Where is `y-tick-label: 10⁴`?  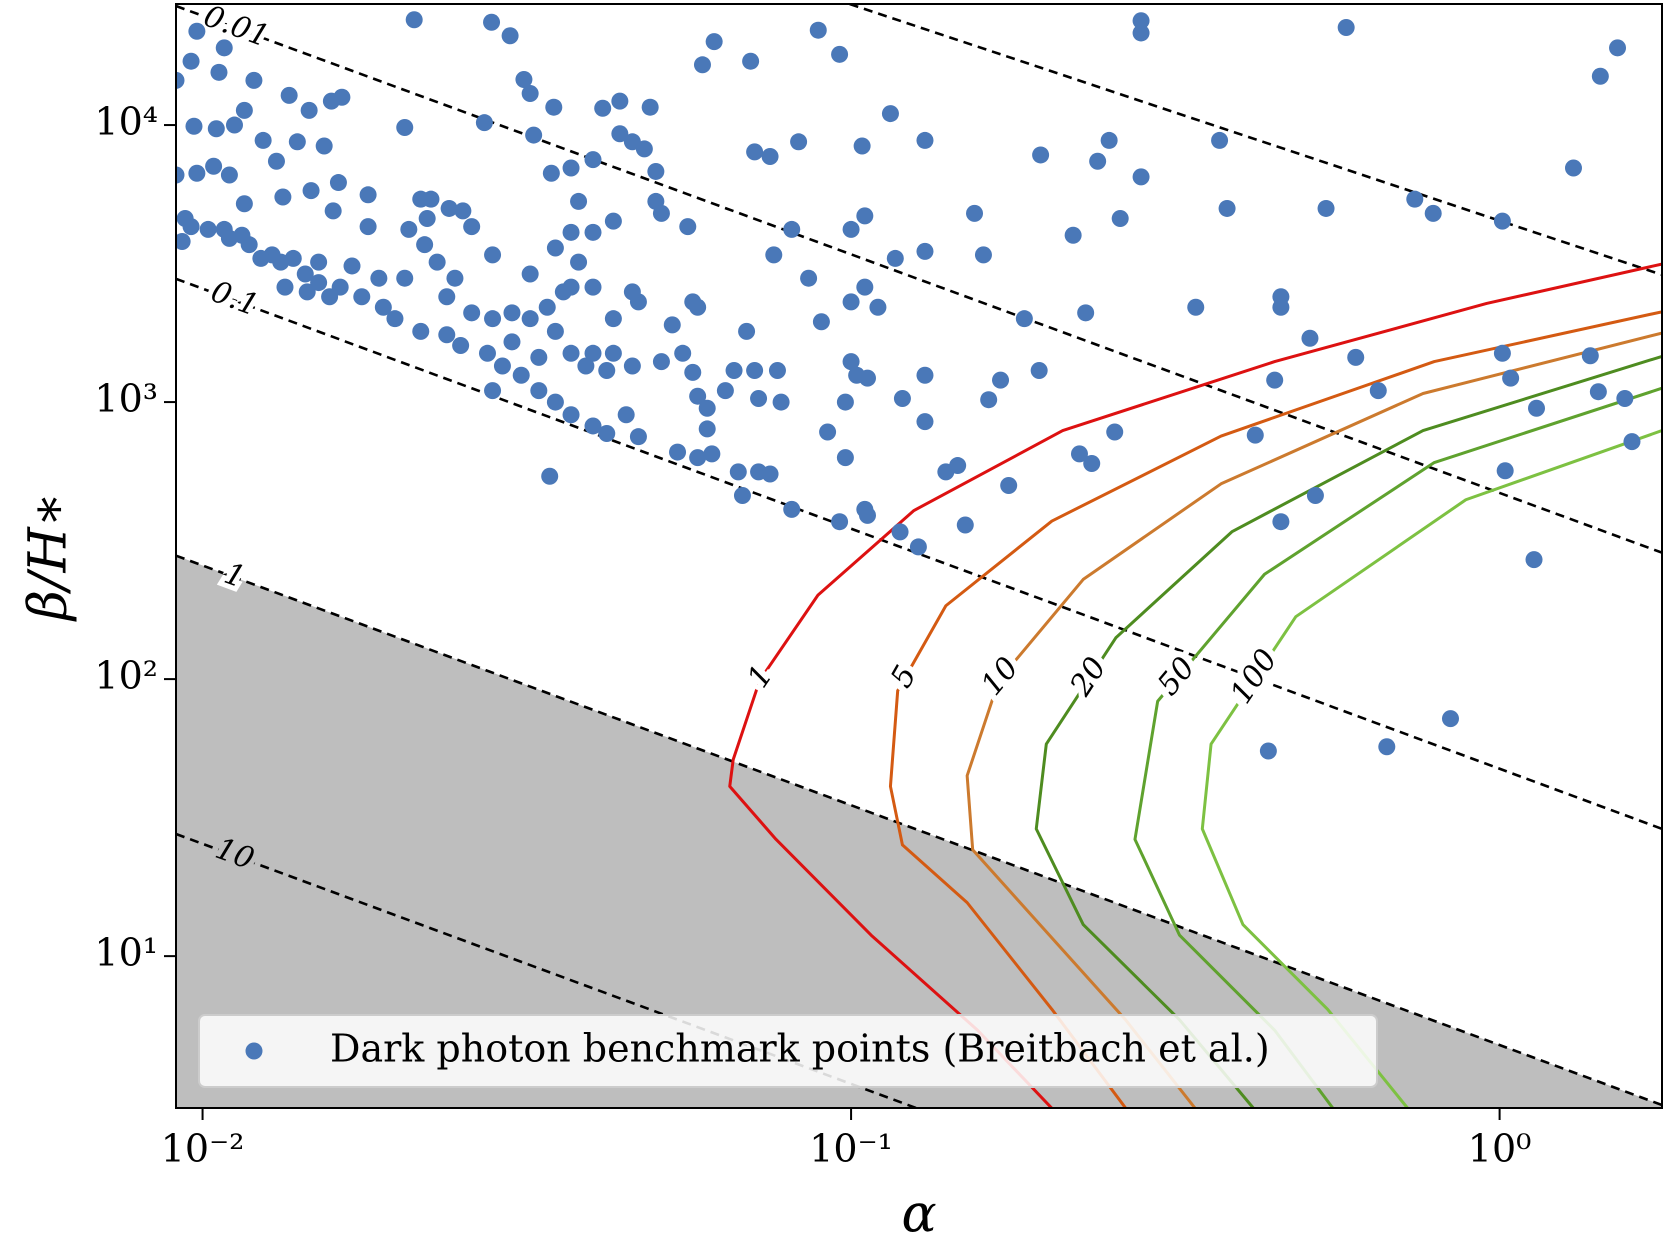
y-tick-label: 10⁴ is located at coordinates (126, 122).